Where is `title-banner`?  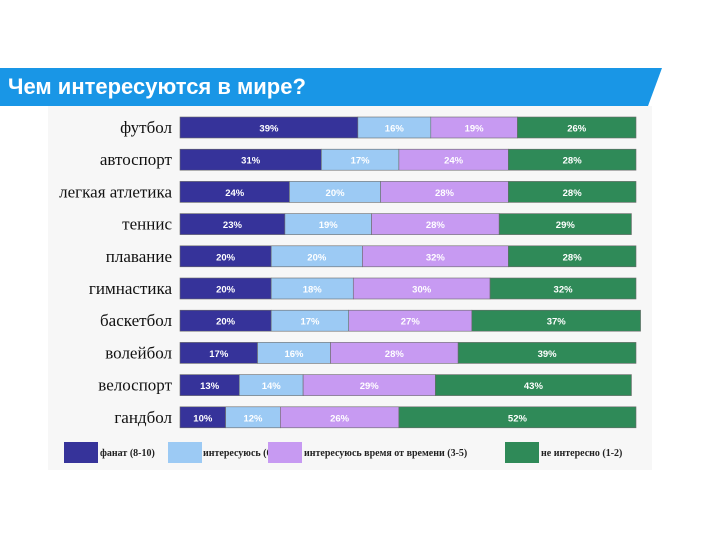 title-banner is located at coordinates (360, 87).